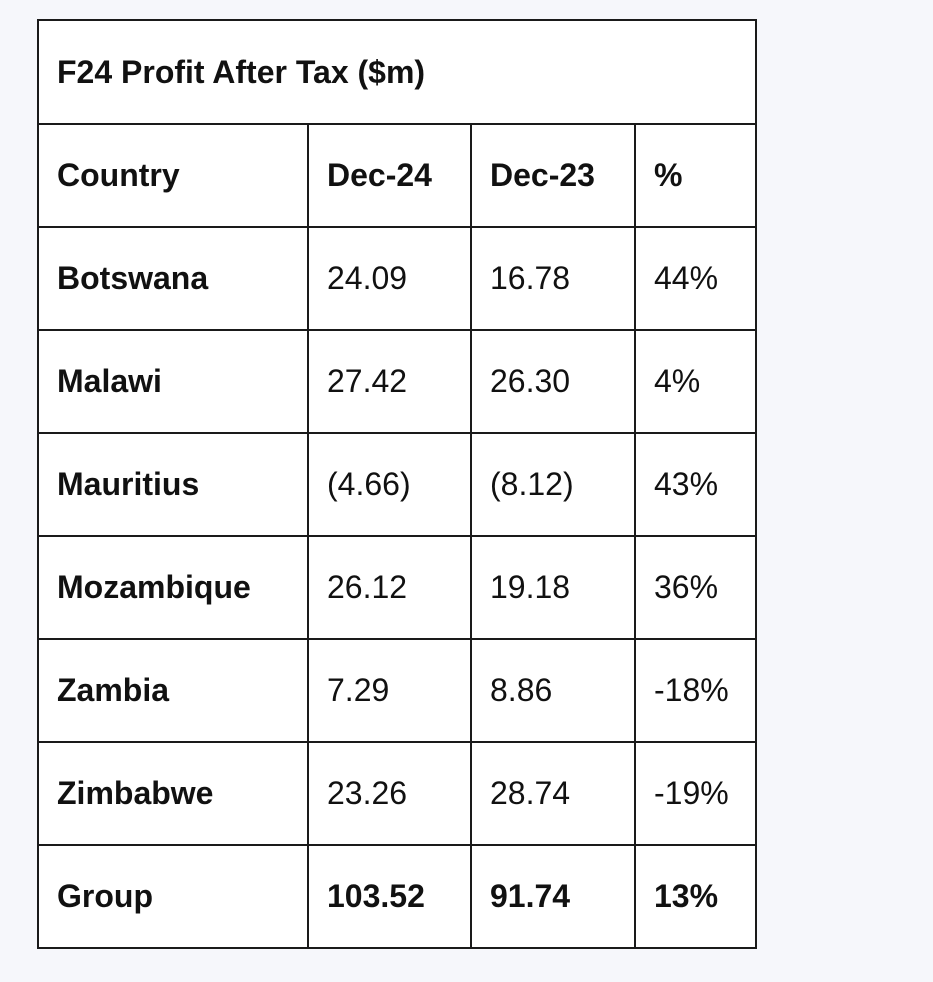 The height and width of the screenshot is (982, 933). I want to click on cell-country: Mozambique, so click(173, 587).